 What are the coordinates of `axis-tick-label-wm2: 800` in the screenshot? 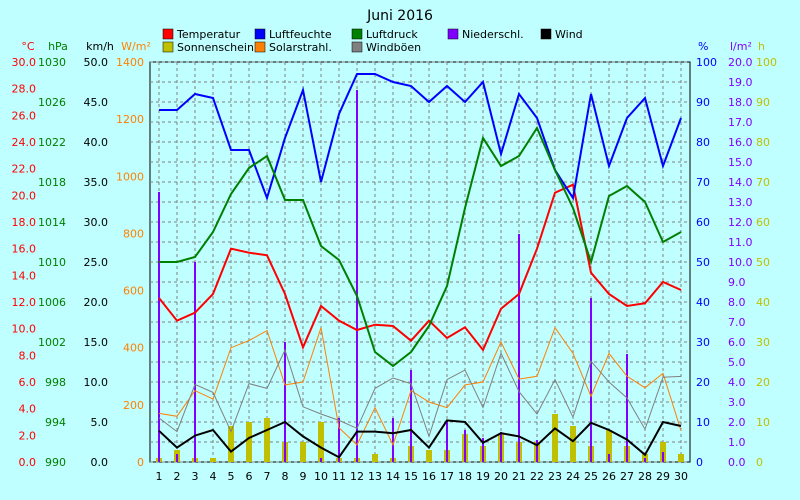 It's located at (133, 233).